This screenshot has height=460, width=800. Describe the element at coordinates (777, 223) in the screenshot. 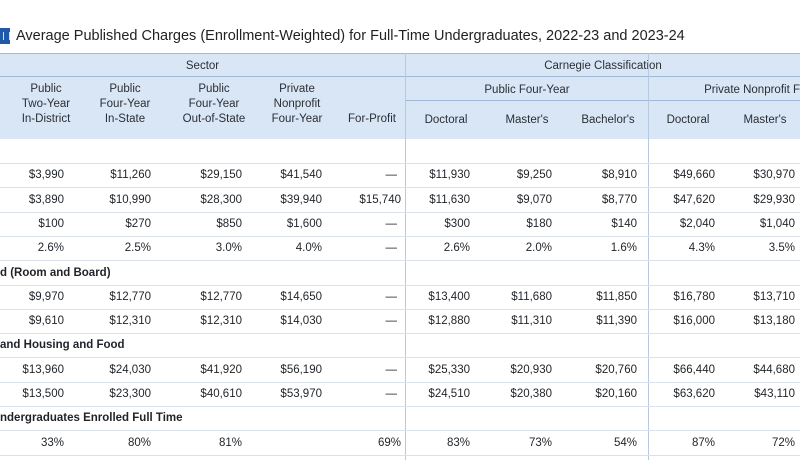

I see `table-cell: $1,040` at that location.